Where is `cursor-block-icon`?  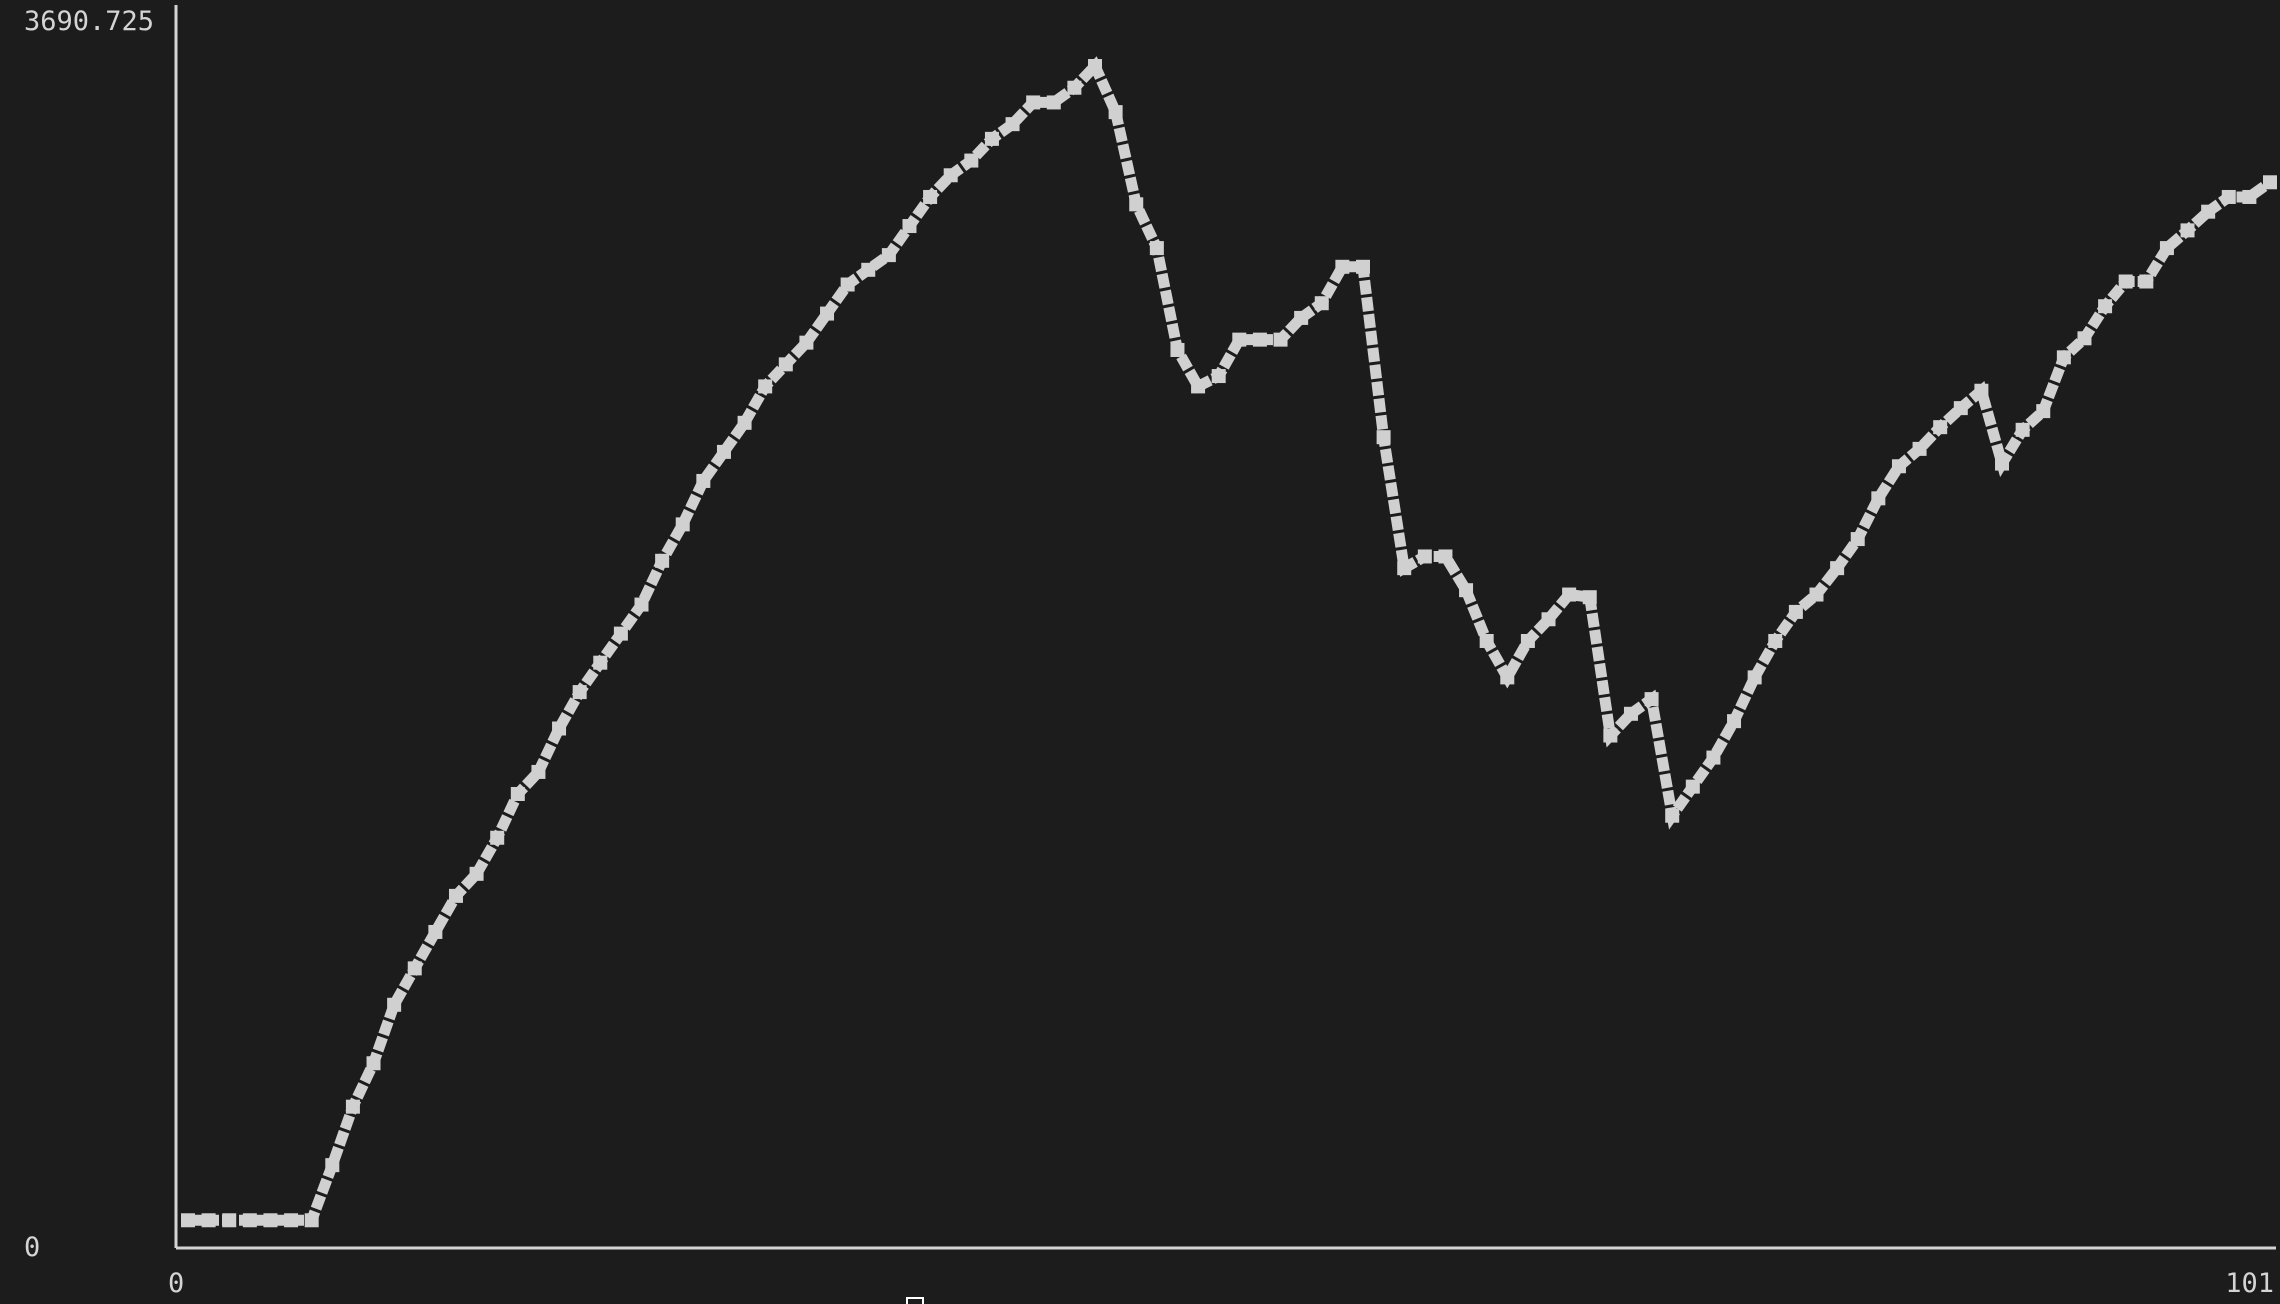
cursor-block-icon is located at coordinates (915, 1300).